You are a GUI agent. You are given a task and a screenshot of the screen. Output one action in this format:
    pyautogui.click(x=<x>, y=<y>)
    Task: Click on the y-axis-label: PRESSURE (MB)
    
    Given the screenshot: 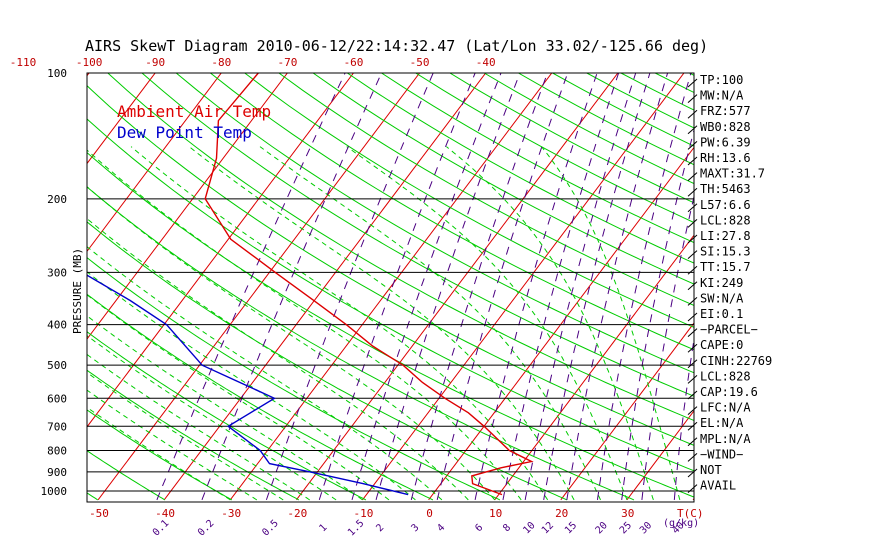 What is the action you would take?
    pyautogui.click(x=77, y=291)
    